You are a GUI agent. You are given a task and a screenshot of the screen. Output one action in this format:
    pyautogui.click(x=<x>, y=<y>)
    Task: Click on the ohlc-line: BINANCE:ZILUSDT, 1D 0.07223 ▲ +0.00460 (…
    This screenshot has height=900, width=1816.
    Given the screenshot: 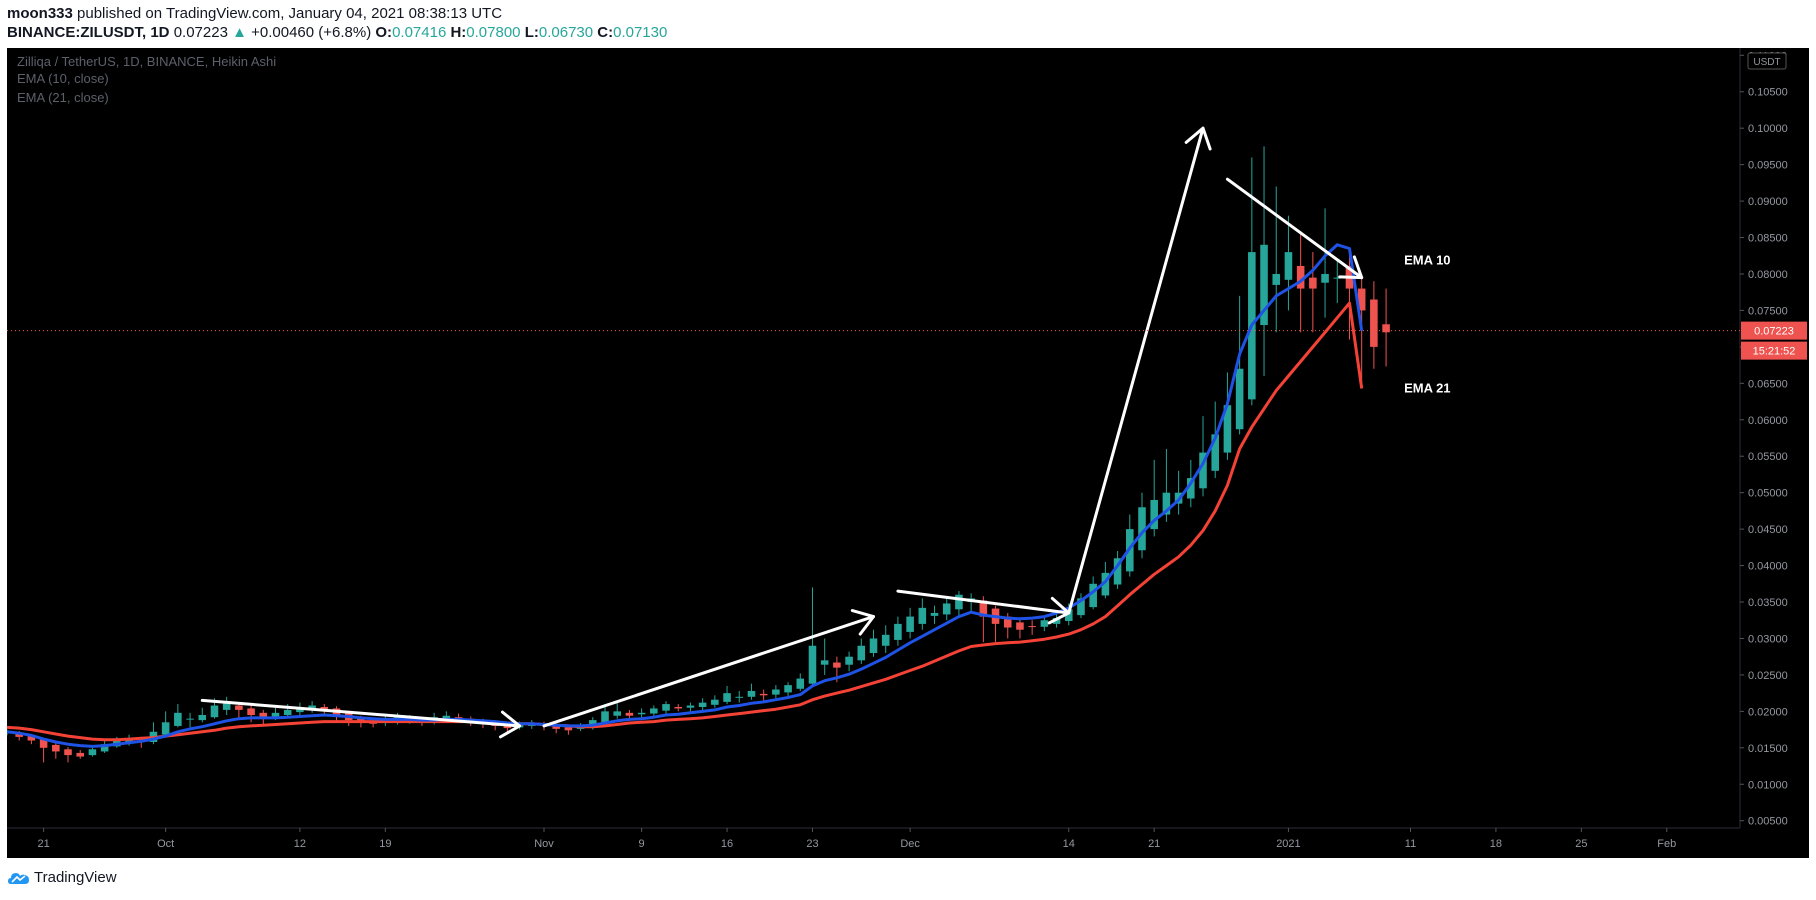 What is the action you would take?
    pyautogui.click(x=337, y=32)
    